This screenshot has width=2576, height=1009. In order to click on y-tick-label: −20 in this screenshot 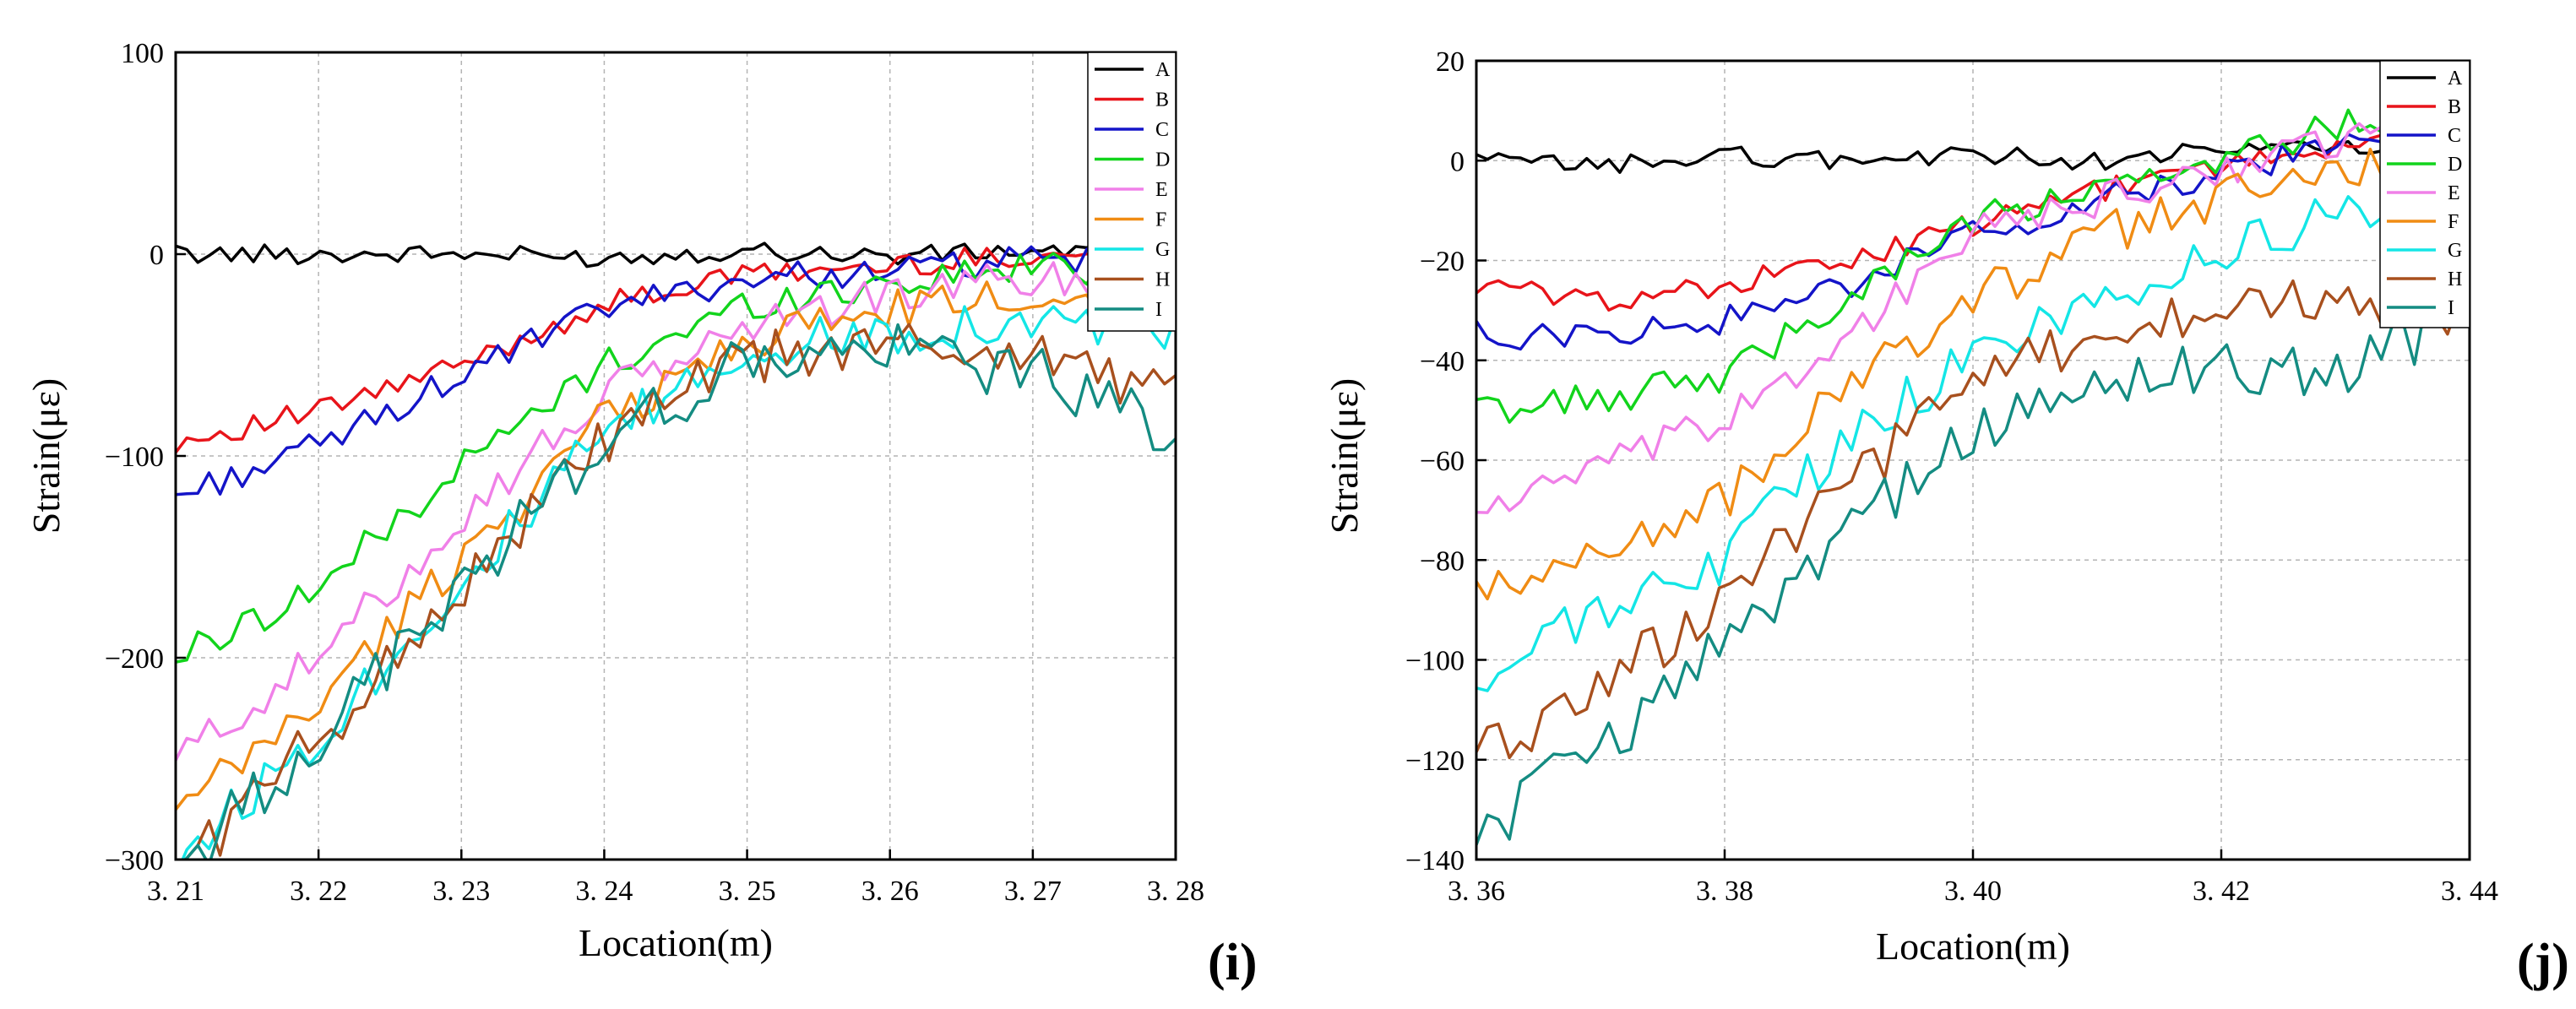, I will do `click(1442, 262)`.